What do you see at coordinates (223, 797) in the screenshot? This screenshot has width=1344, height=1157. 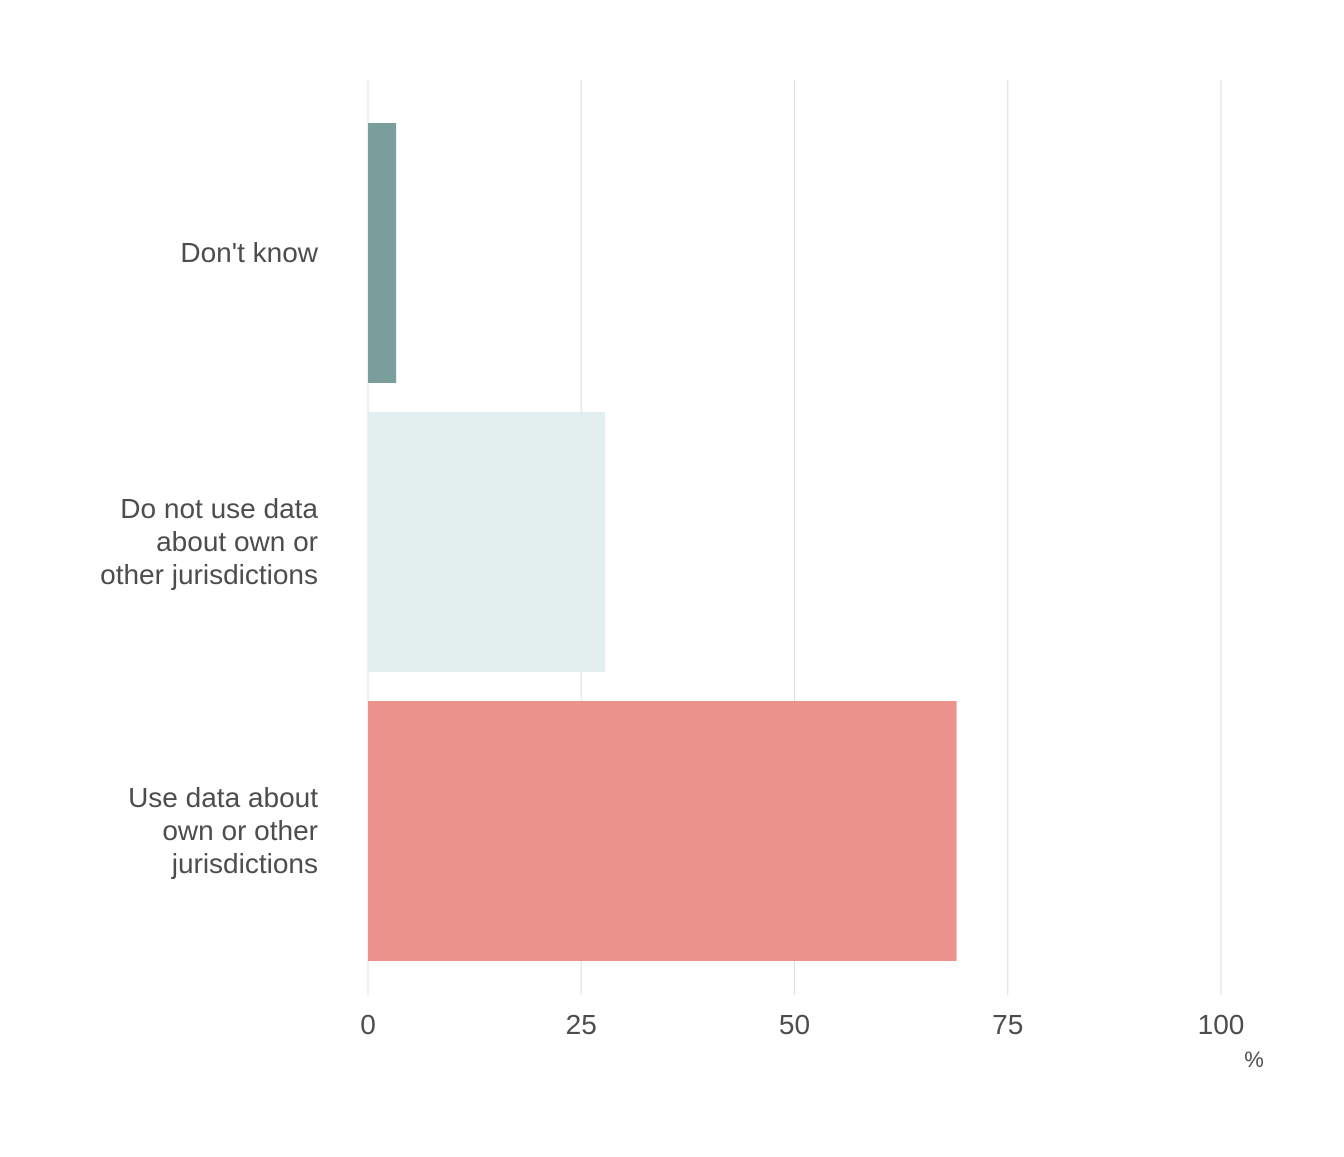 I see `category-label-line: Use data about` at bounding box center [223, 797].